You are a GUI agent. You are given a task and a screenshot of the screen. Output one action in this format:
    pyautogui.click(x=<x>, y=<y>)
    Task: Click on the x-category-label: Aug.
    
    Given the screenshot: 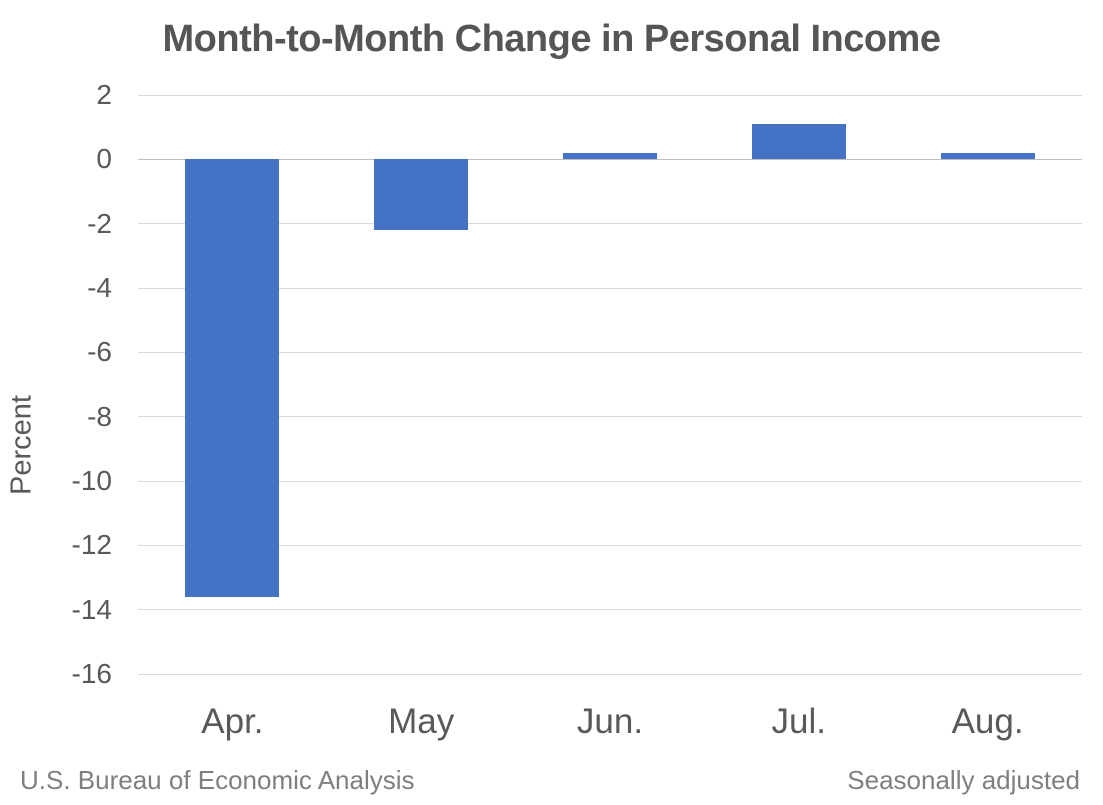 What is the action you would take?
    pyautogui.click(x=987, y=721)
    